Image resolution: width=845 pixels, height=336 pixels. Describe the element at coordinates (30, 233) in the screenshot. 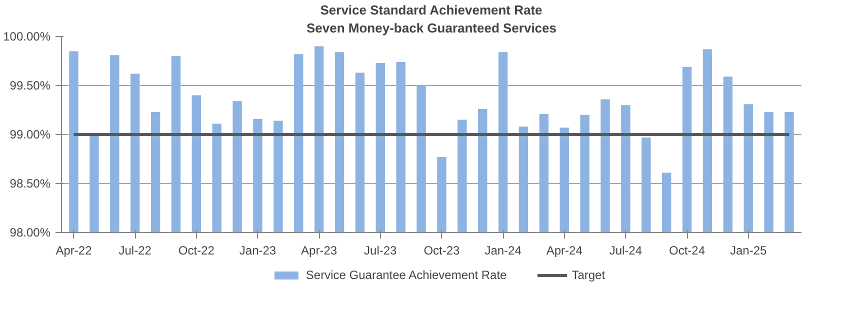

I see `y-tick-label: 98.00%` at that location.